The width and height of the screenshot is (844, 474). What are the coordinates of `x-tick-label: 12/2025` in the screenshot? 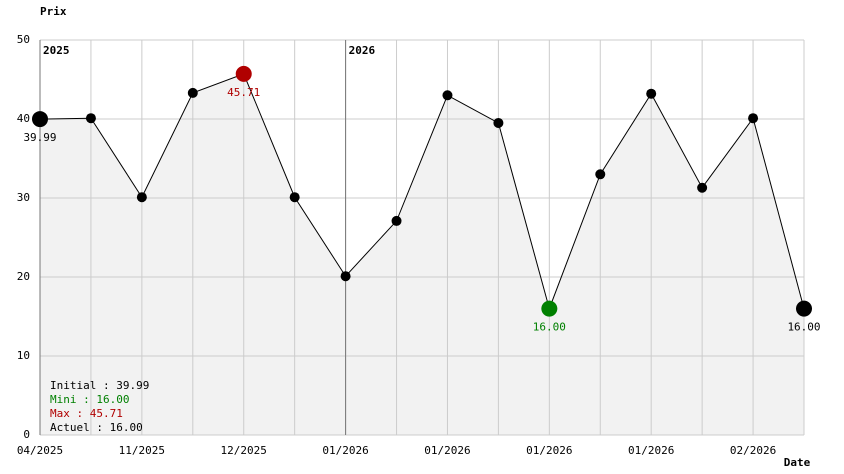 It's located at (244, 450).